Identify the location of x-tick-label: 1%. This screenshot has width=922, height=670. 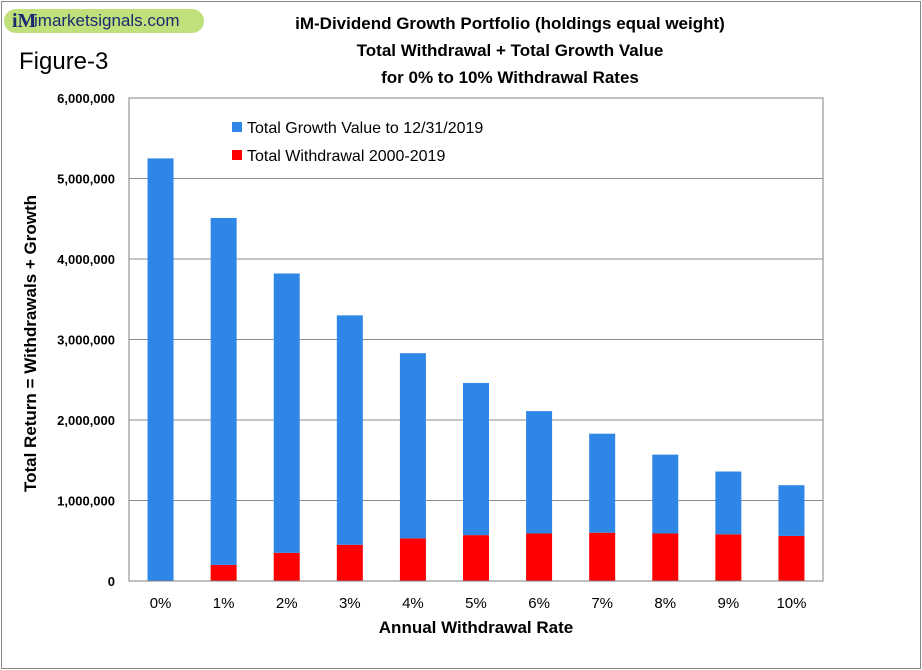
(224, 603).